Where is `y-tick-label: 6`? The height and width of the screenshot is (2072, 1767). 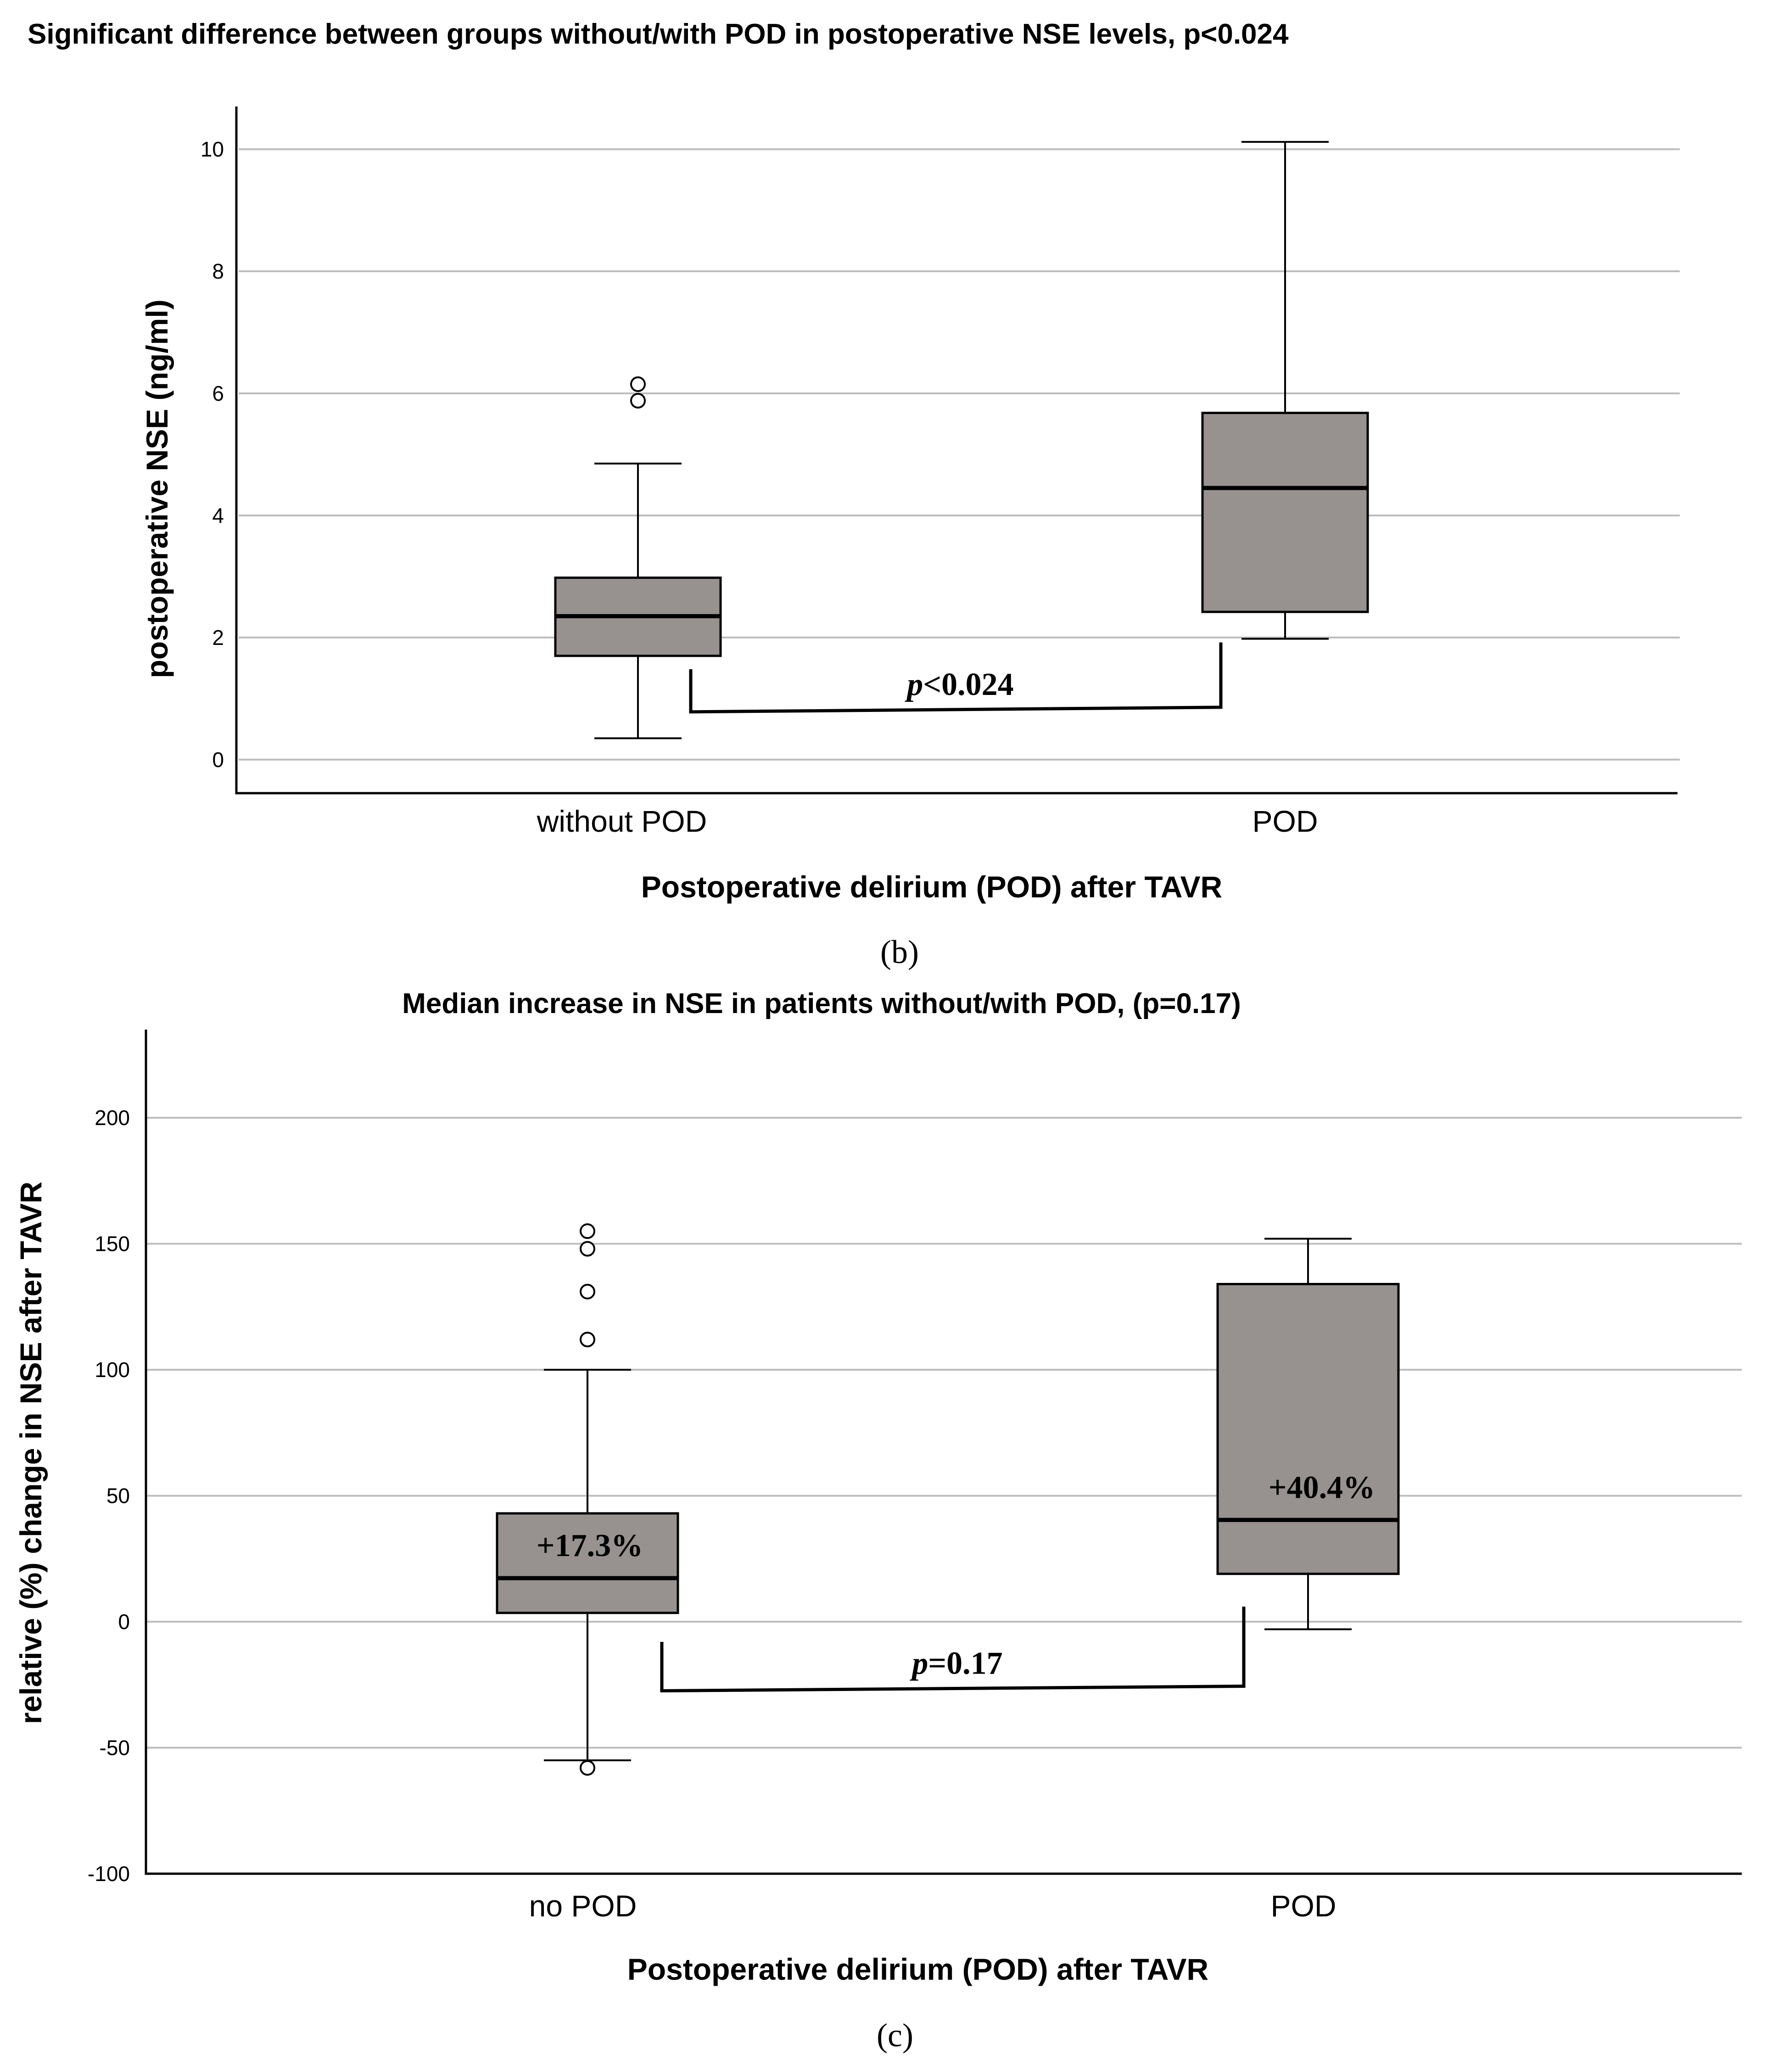
y-tick-label: 6 is located at coordinates (218, 393).